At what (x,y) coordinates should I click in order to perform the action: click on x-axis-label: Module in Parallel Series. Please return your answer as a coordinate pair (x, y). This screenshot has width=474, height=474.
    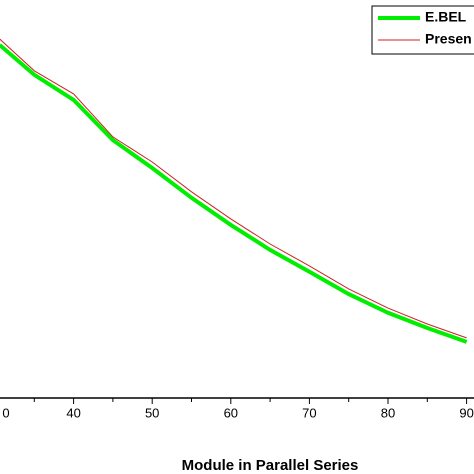
    Looking at the image, I should click on (270, 465).